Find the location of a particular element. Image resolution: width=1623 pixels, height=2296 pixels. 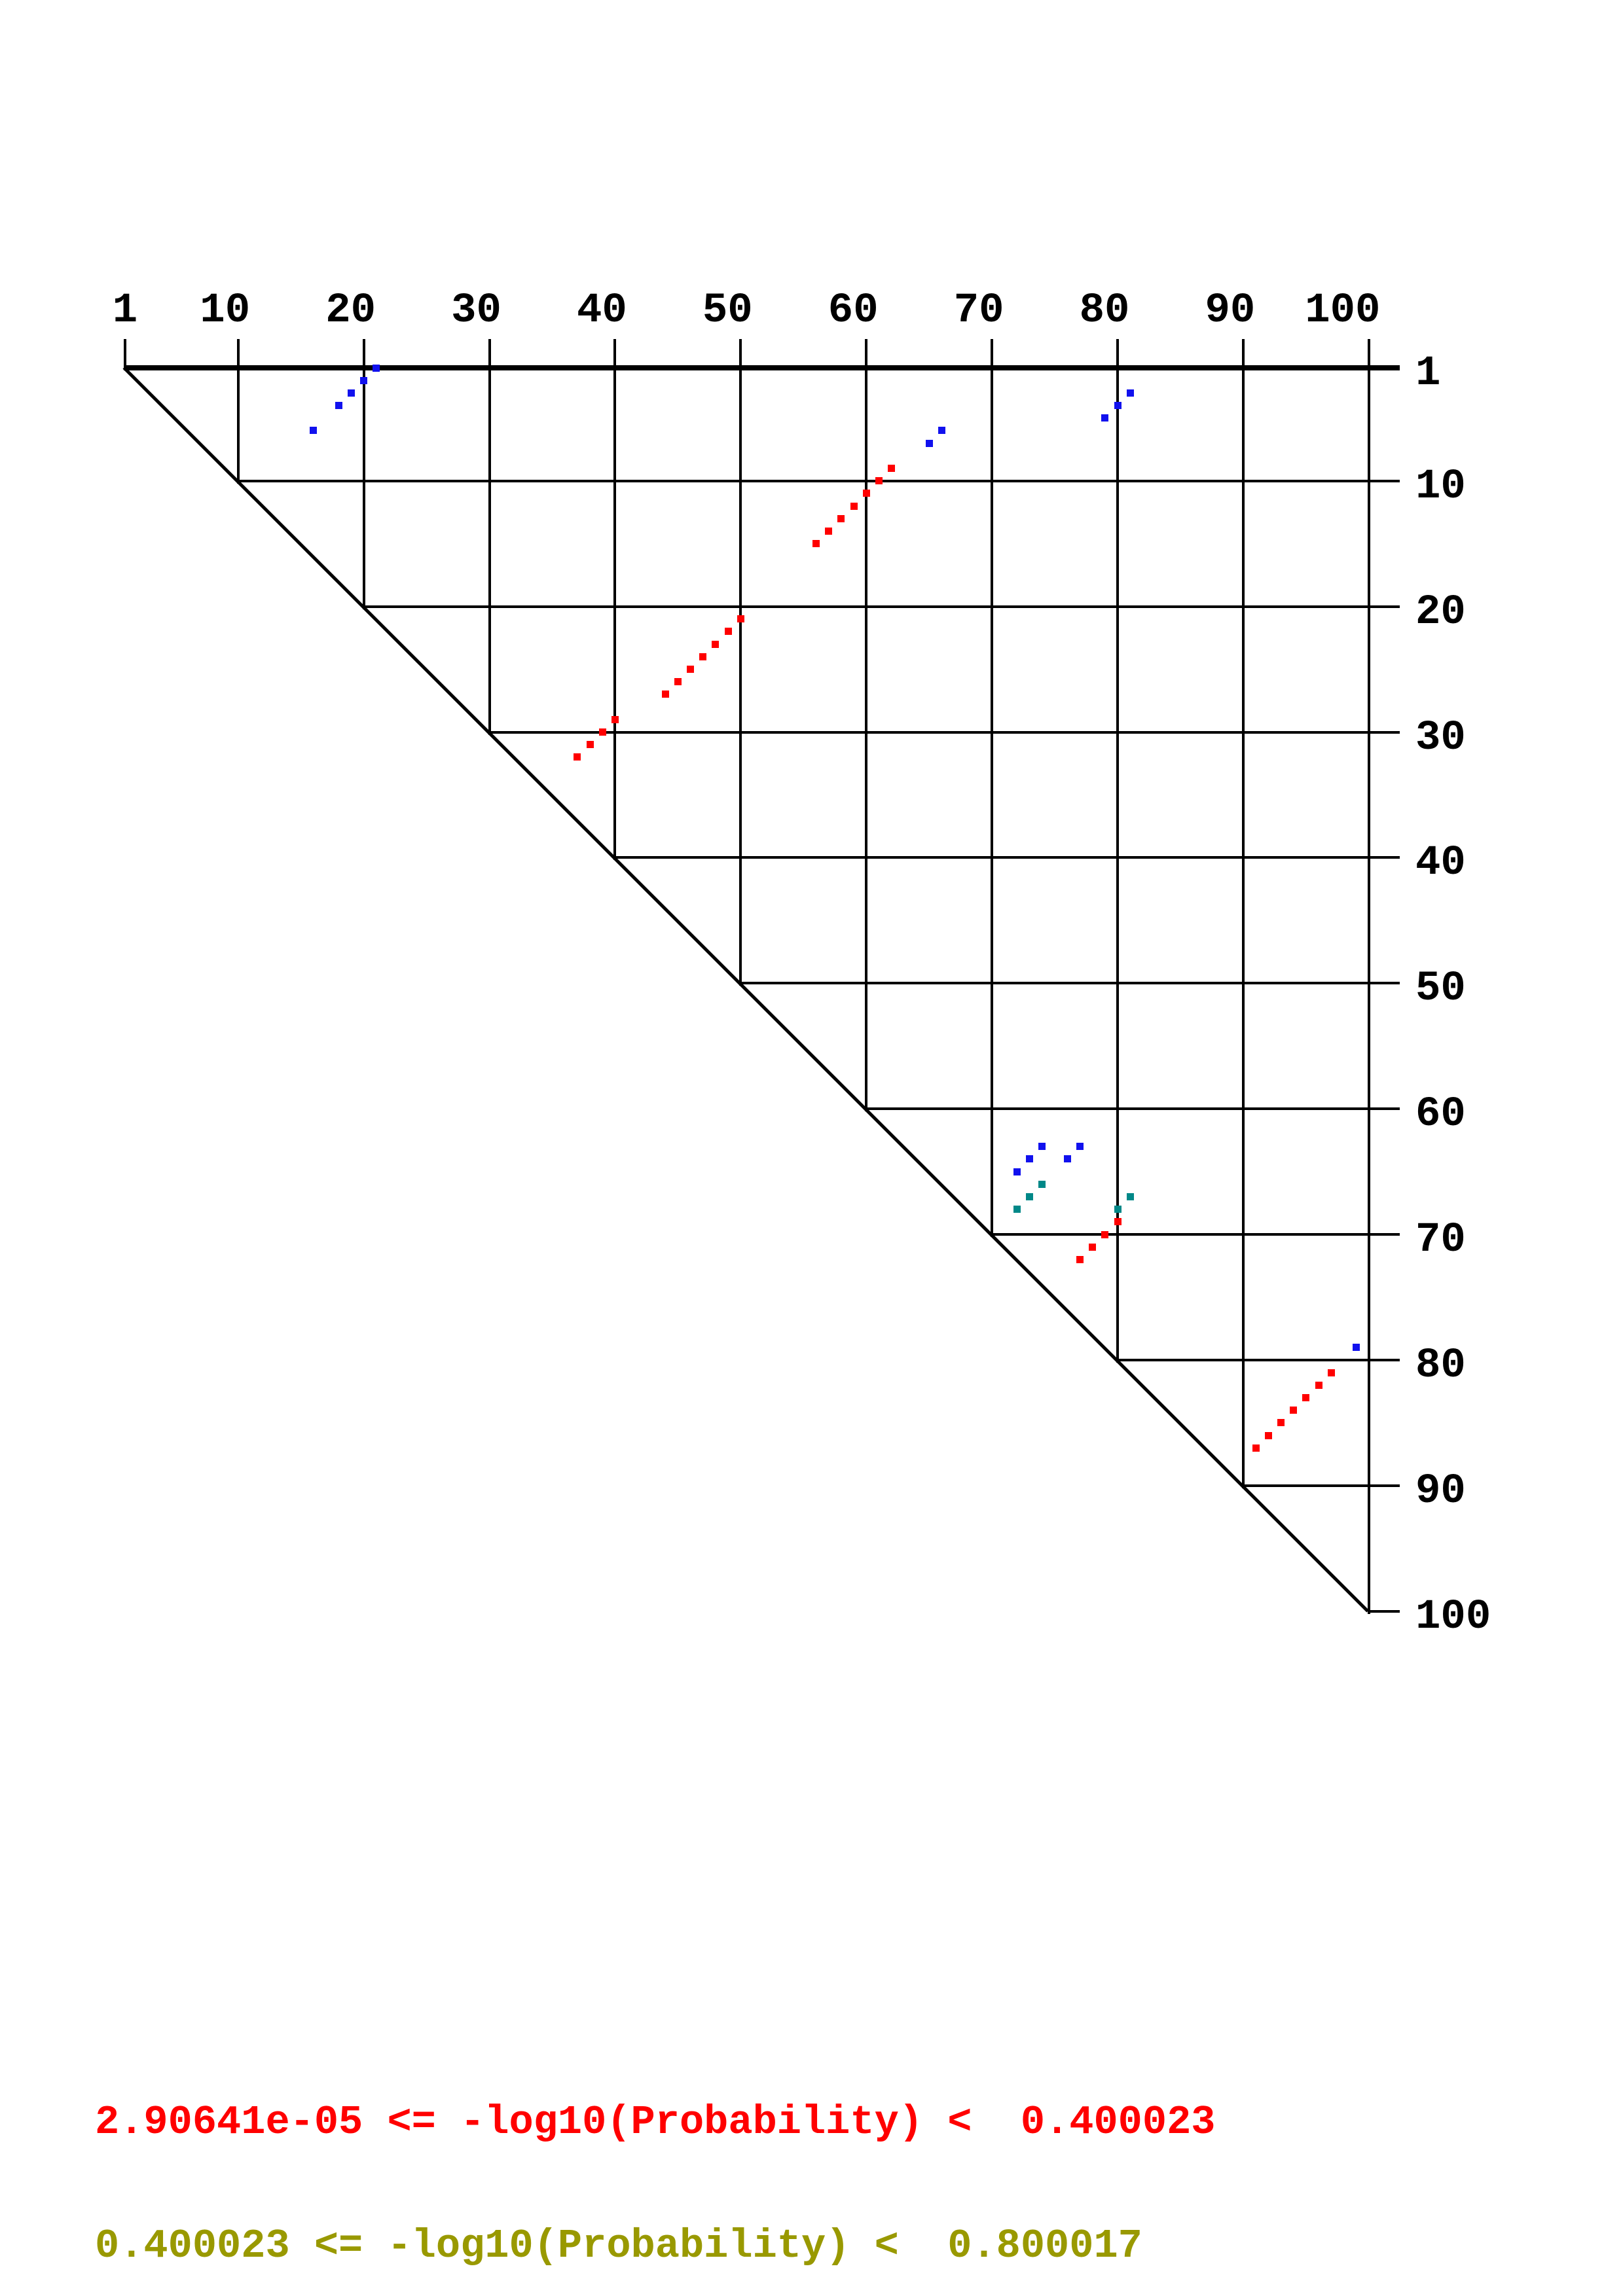

y-axis-label-90: 90 is located at coordinates (1440, 1491).